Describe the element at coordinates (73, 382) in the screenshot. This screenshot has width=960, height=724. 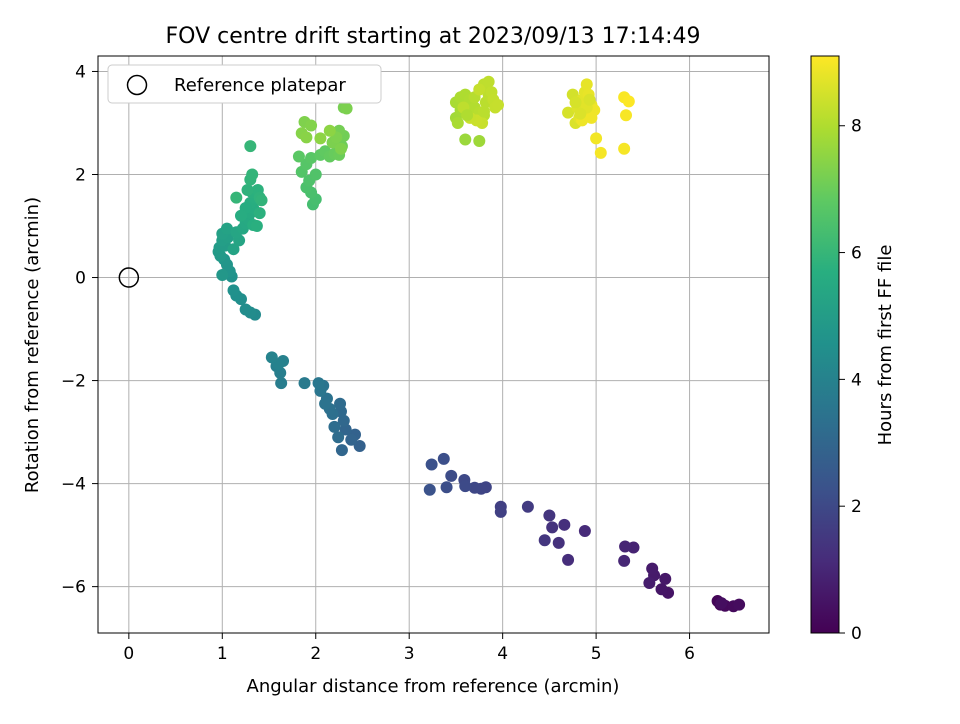
I see `y-tick-label: −2` at that location.